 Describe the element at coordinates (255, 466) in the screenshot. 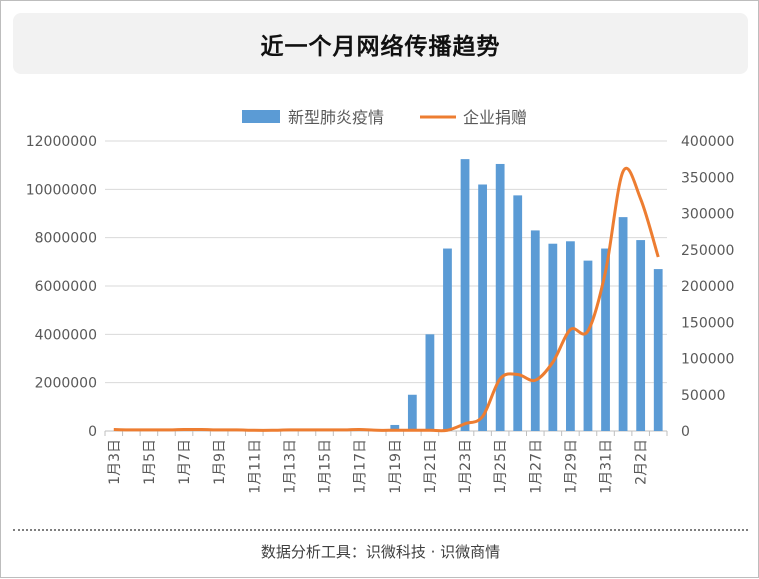

I see `x-tick-label: 1月11日` at that location.